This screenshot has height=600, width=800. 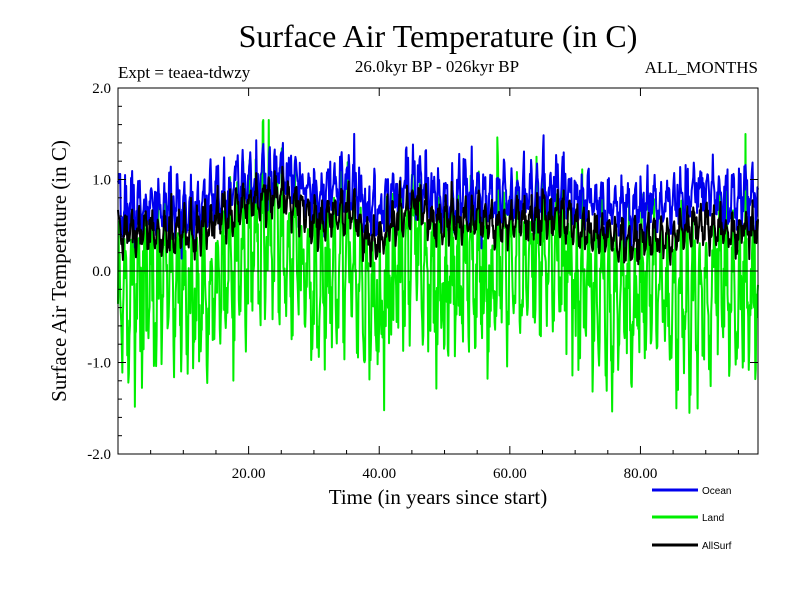 I want to click on season-label: ALL_MONTHS, so click(x=701, y=67).